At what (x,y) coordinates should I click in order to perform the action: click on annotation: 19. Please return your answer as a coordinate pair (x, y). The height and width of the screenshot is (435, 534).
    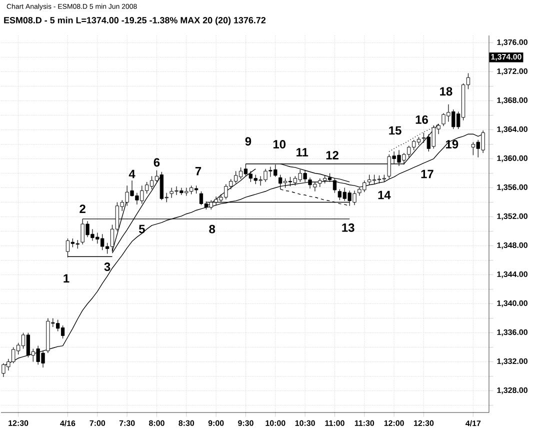
    Looking at the image, I should click on (452, 144).